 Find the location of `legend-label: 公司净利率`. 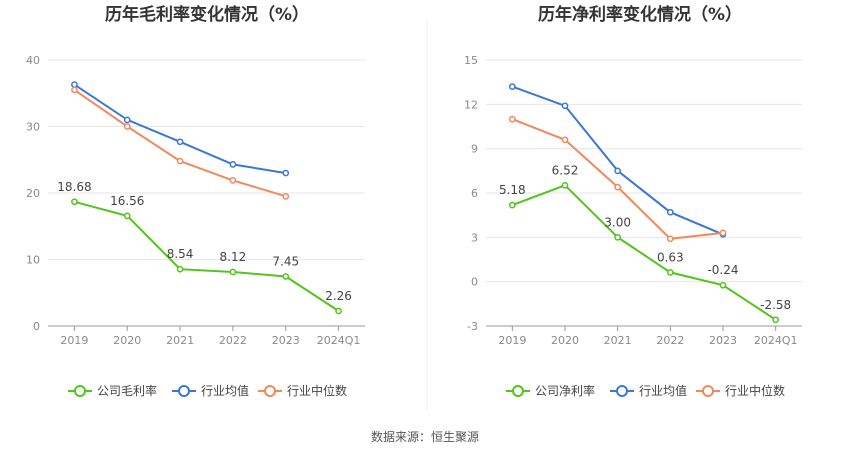

legend-label: 公司净利率 is located at coordinates (565, 390).